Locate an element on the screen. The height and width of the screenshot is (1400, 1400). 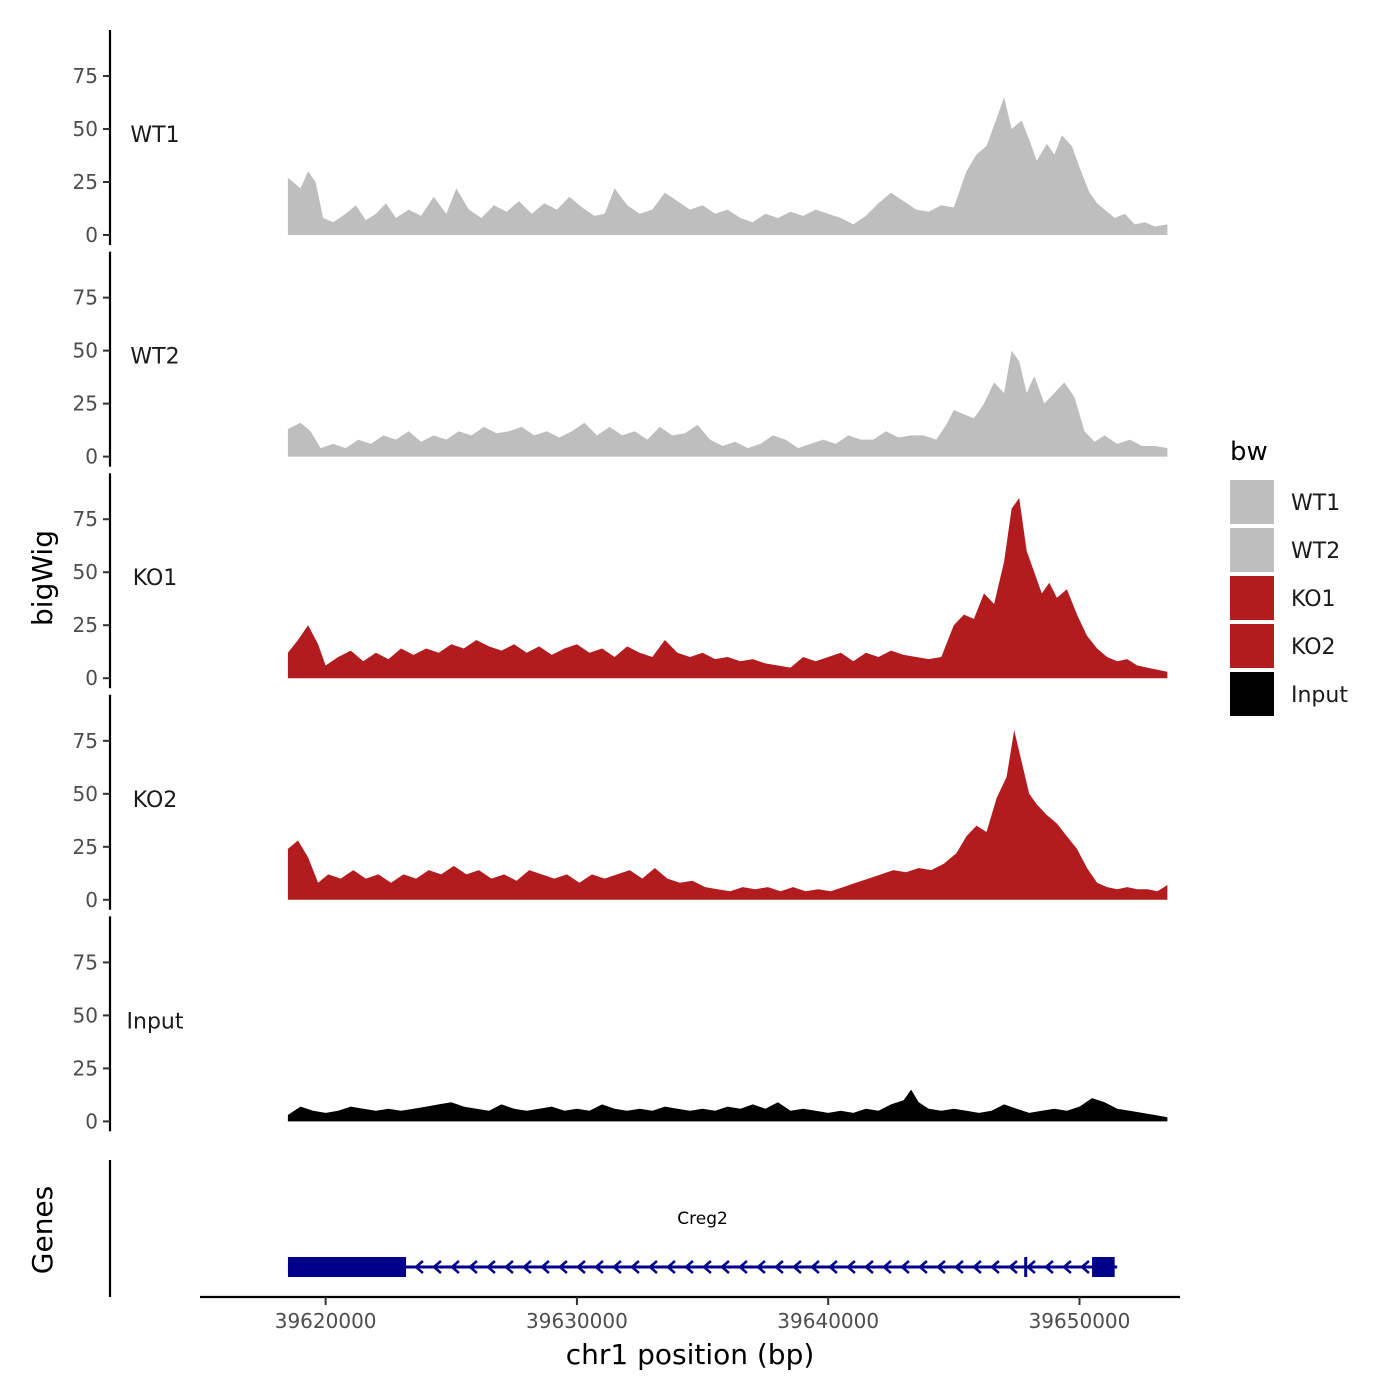
x-tick-label: 39650000 is located at coordinates (1080, 1321).